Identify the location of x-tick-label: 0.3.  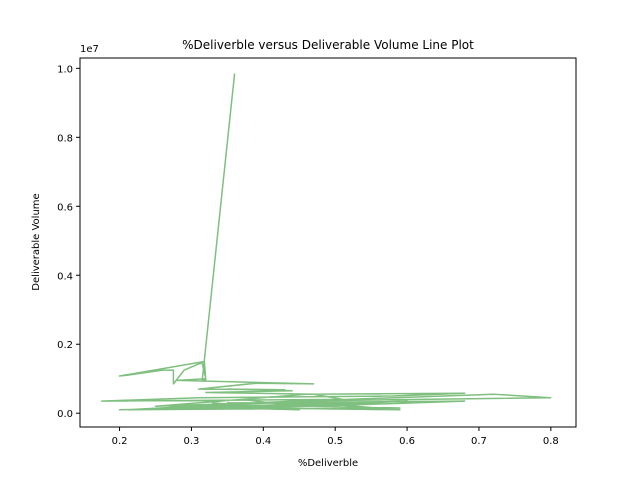
(191, 441).